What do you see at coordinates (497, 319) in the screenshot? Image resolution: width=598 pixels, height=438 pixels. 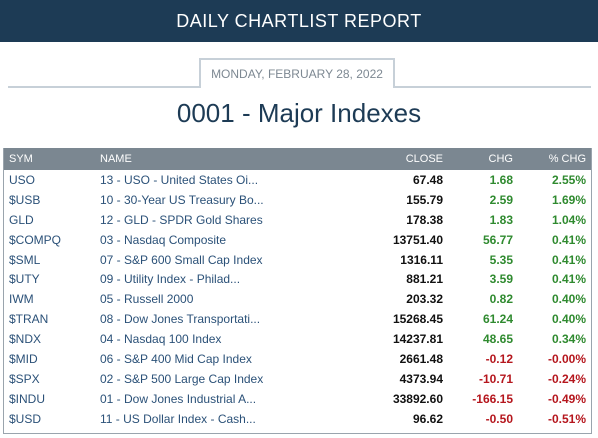 I see `row-chg: 61.24` at bounding box center [497, 319].